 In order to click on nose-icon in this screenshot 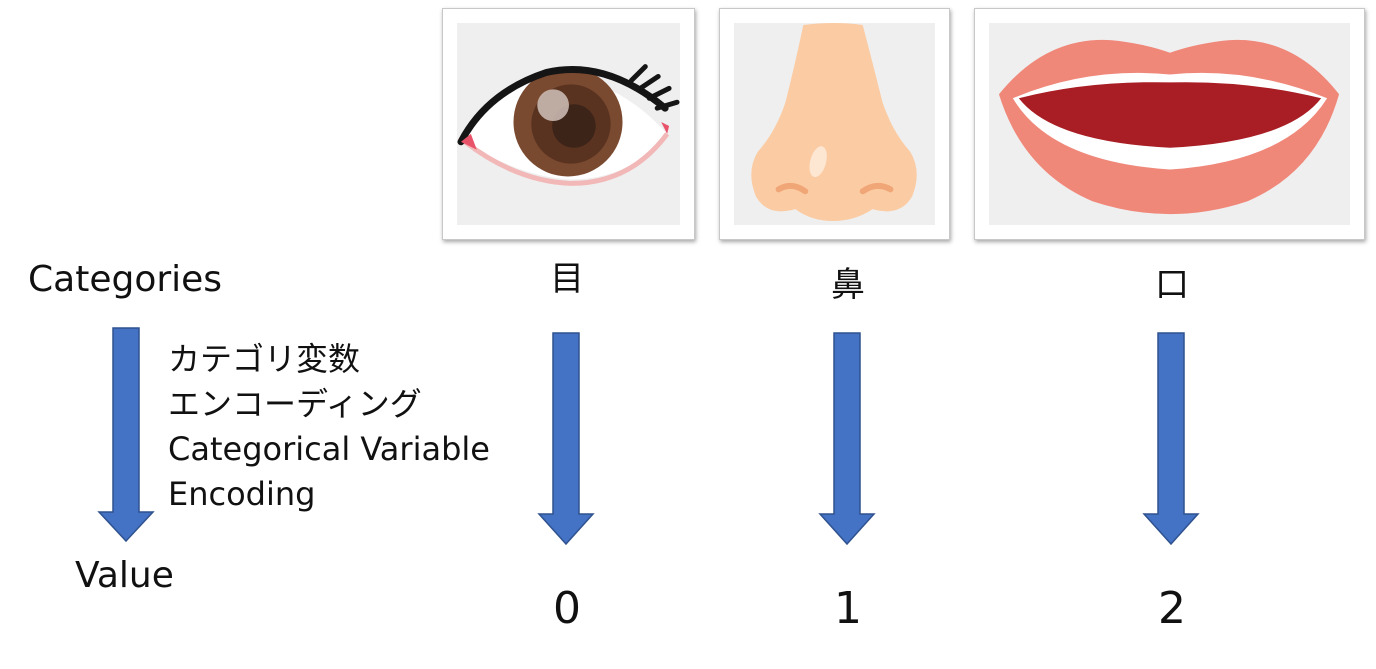, I will do `click(834, 122)`.